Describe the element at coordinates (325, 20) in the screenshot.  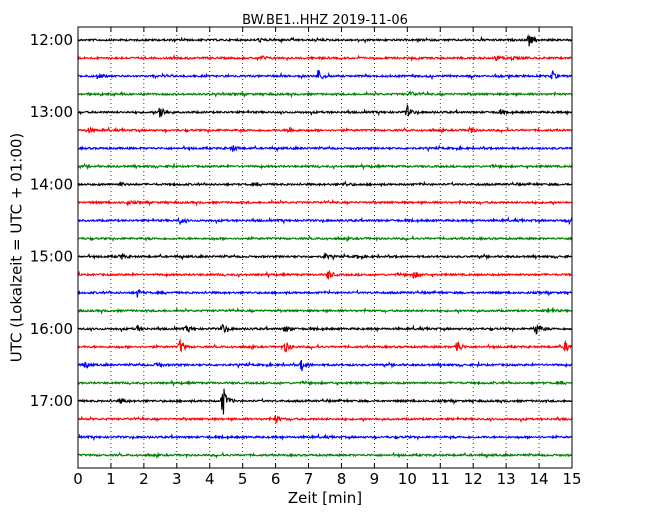
I see `chart-title: BW.BE1..HHZ 2019-11-06` at that location.